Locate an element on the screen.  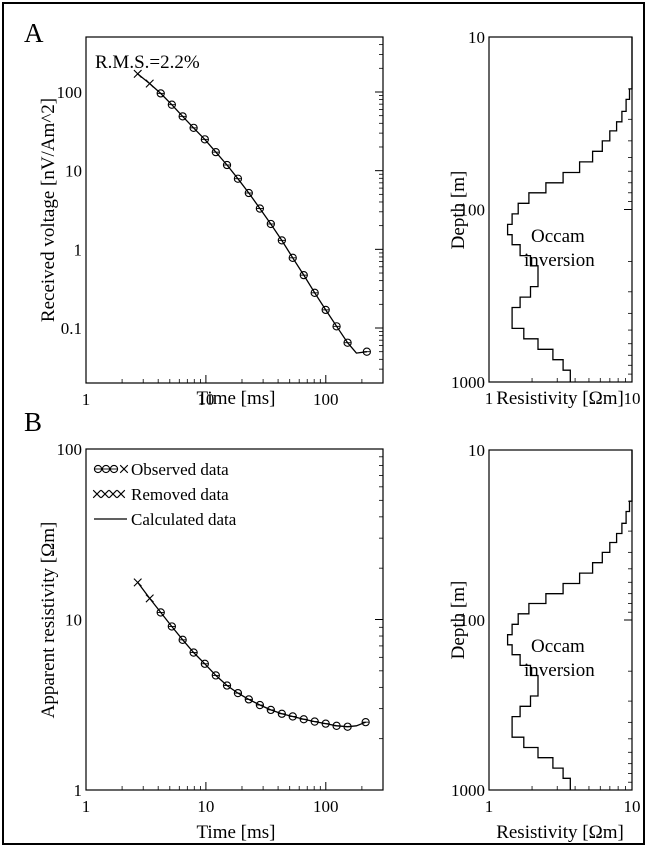
model_b-axes: 1 10 10 100 1000 Resistivity [Ωm] Depth [m] is located at coordinates (544, 642).